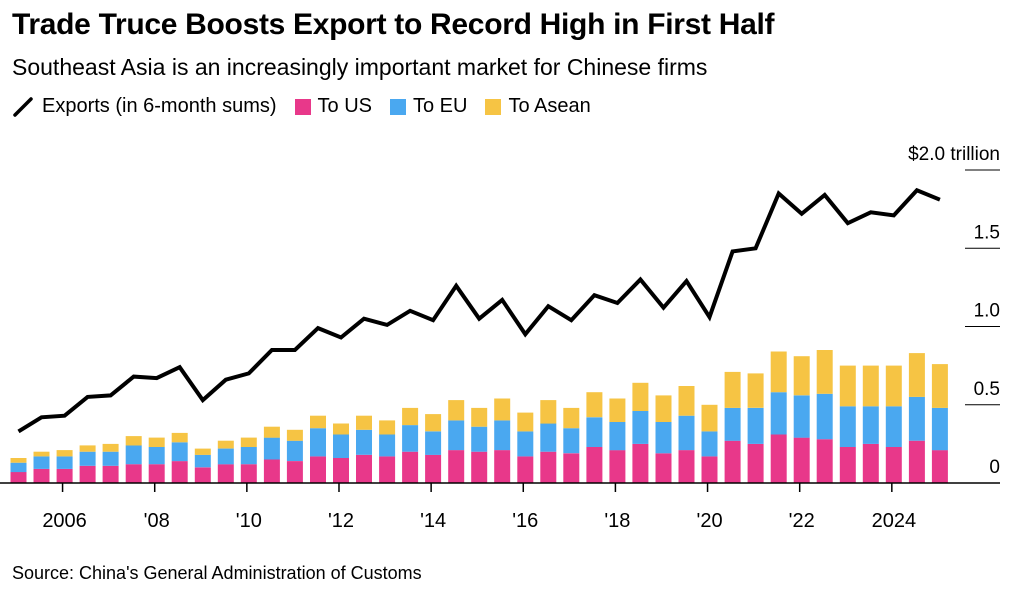  What do you see at coordinates (159, 106) in the screenshot?
I see `legend-label-exports: Exports (in 6-month sums)` at bounding box center [159, 106].